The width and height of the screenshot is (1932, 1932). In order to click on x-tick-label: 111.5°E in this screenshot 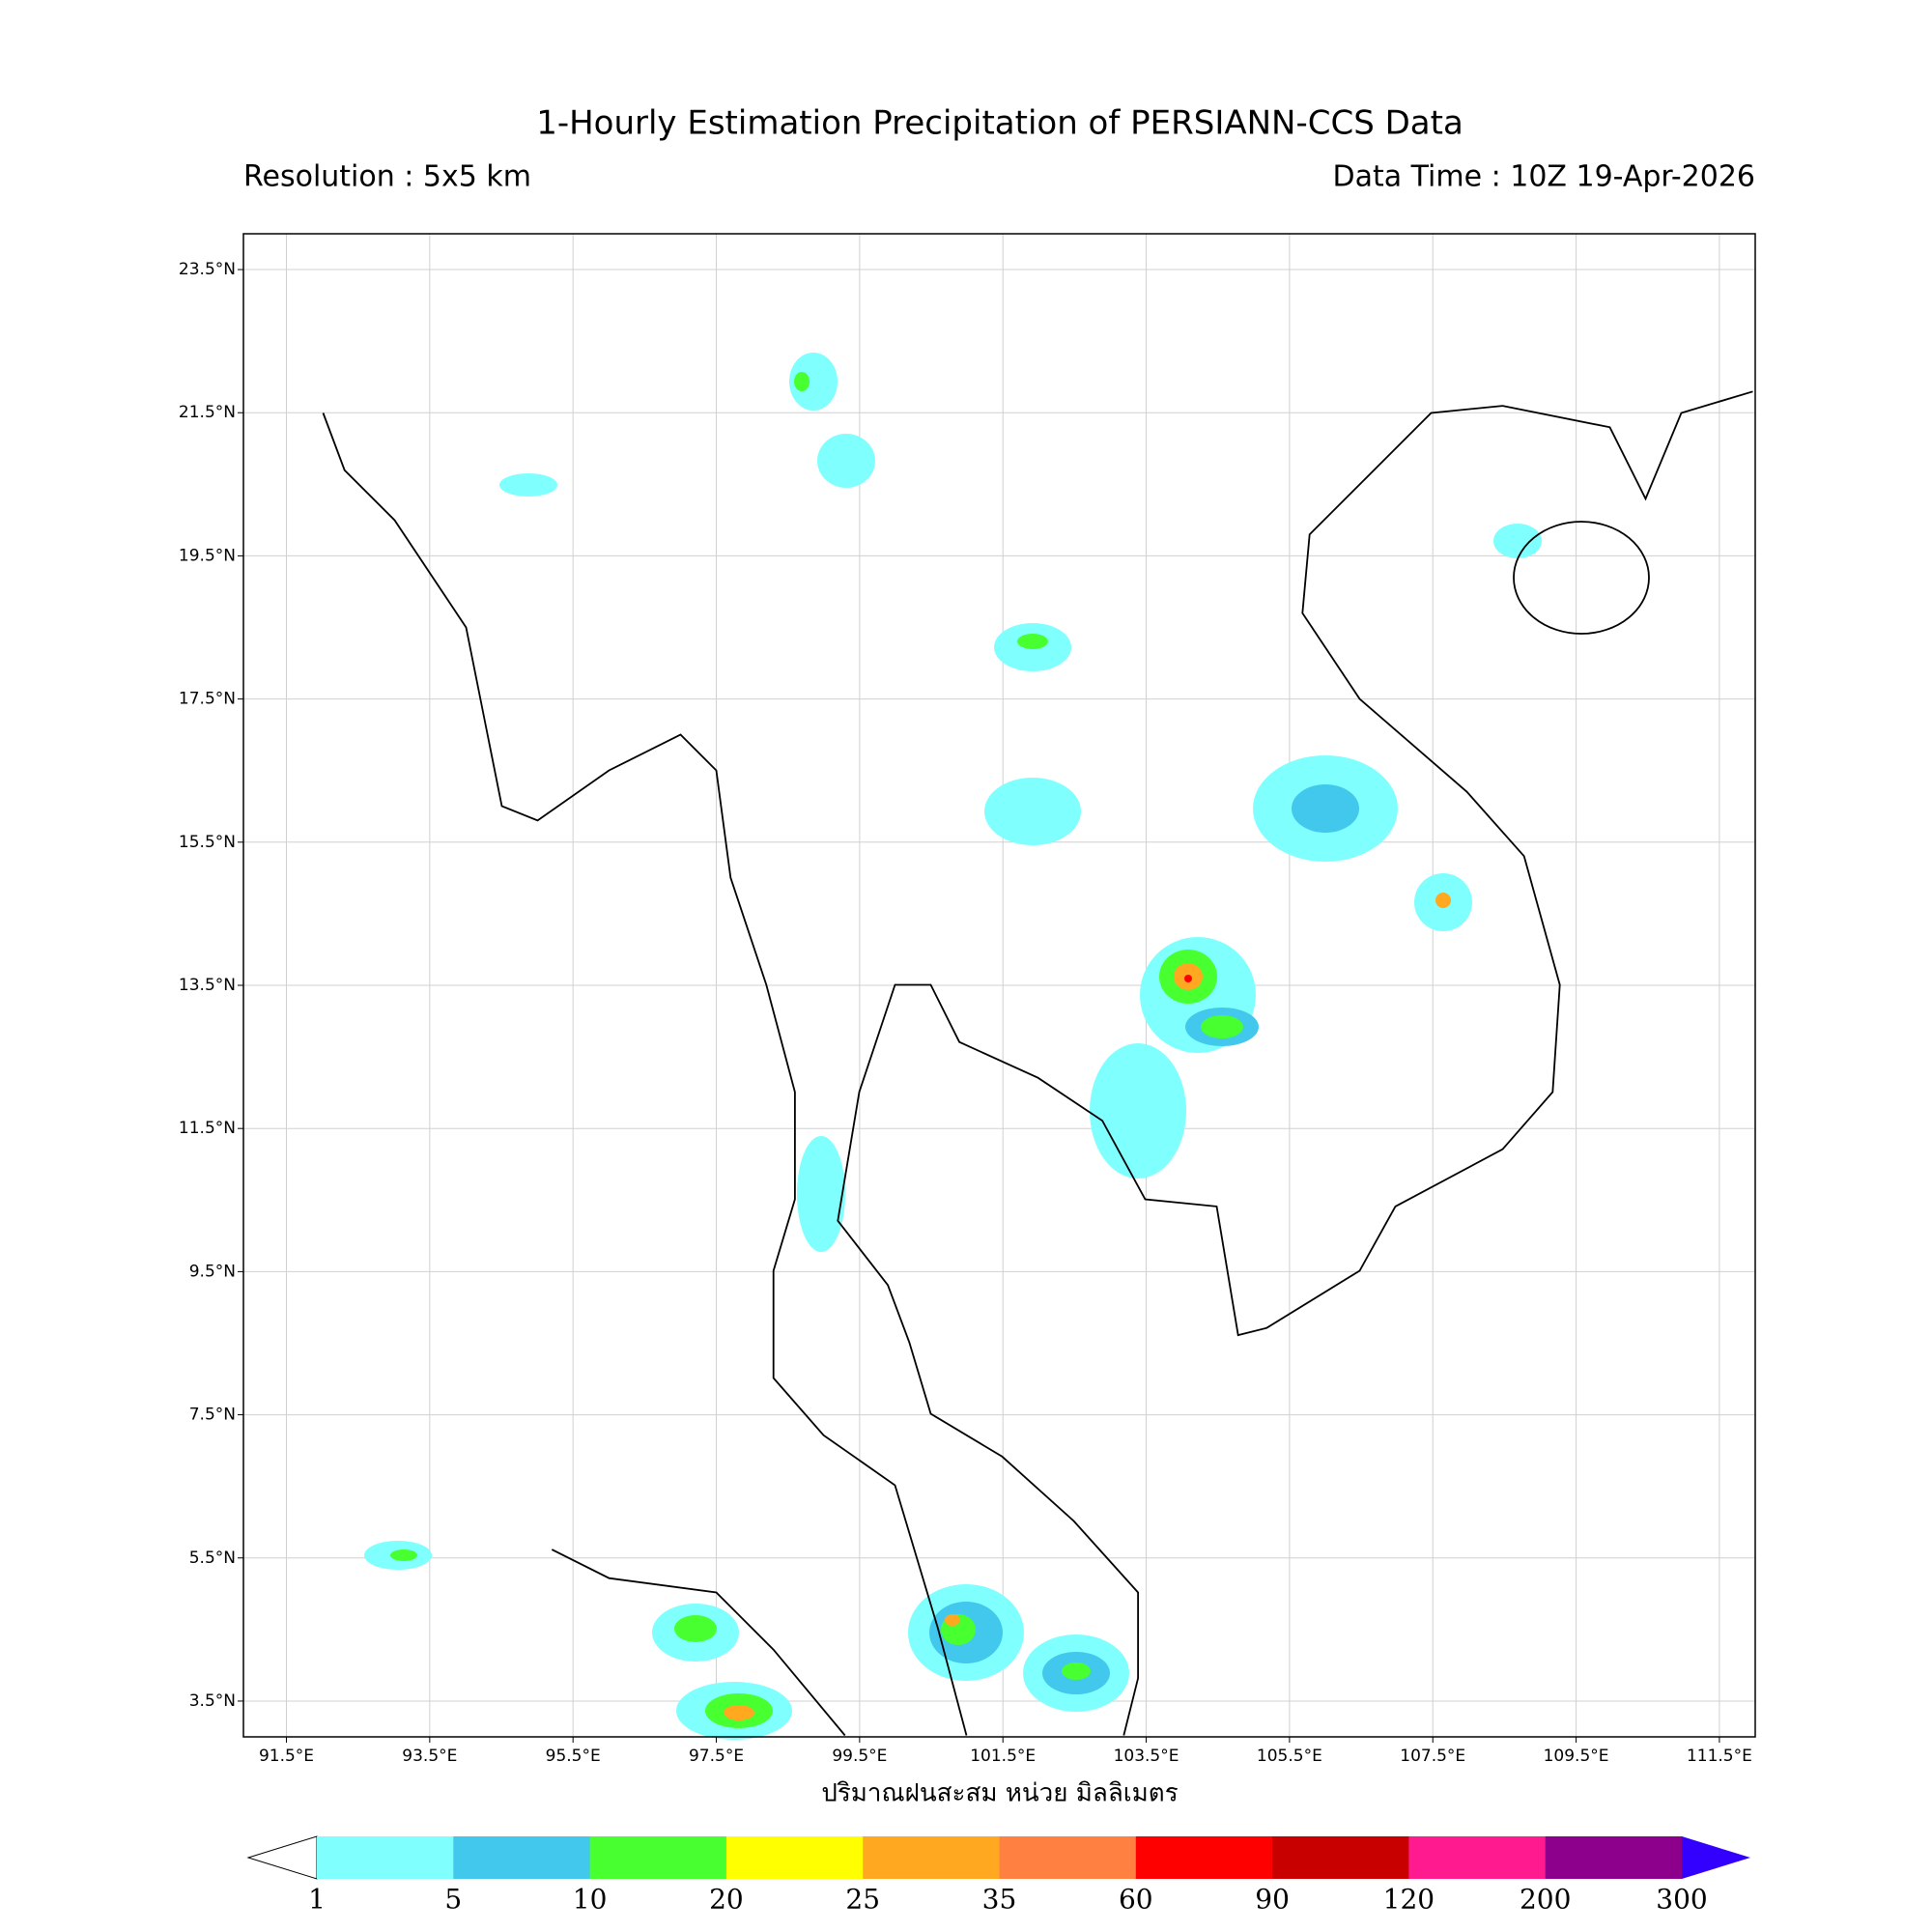, I will do `click(1719, 1756)`.